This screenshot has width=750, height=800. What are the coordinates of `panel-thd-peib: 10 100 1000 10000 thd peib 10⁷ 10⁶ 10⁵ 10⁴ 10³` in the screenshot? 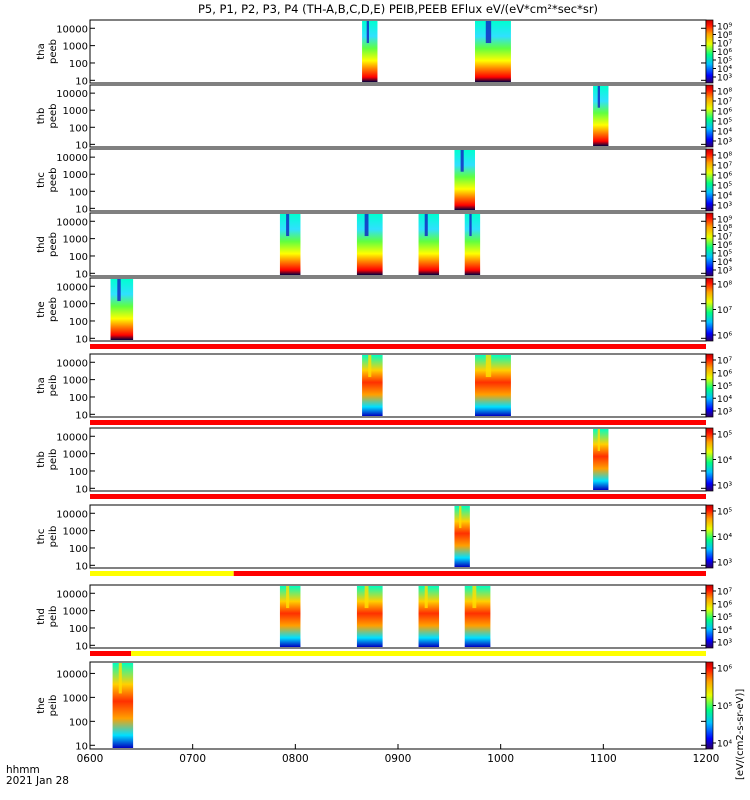 It's located at (384, 620).